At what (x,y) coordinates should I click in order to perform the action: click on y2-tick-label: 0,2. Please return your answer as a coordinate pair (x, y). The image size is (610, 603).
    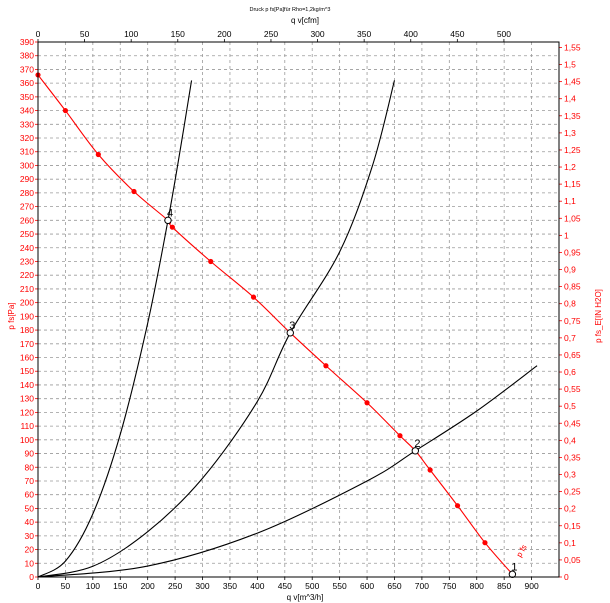
    Looking at the image, I should click on (570, 509).